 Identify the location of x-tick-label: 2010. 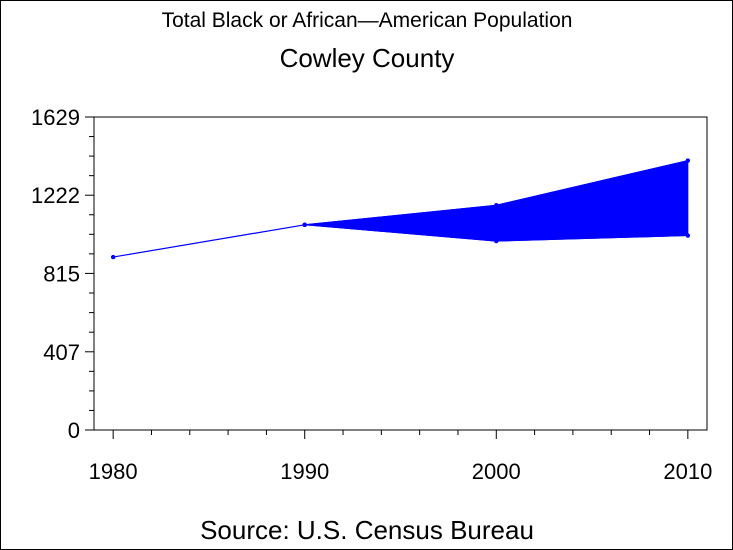
(687, 471).